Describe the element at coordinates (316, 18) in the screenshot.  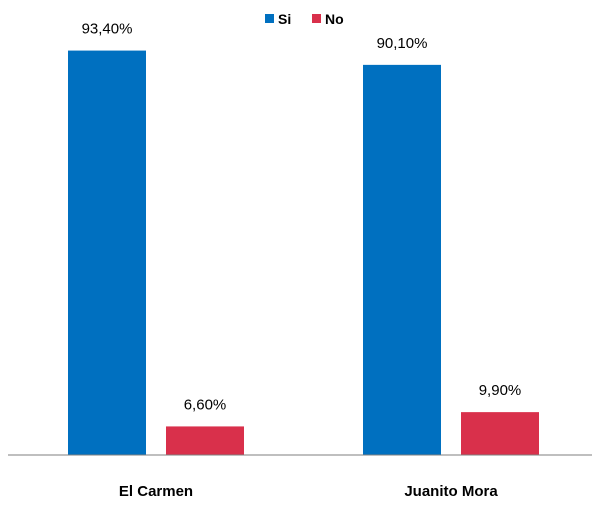
I see `legend-swatch-no` at that location.